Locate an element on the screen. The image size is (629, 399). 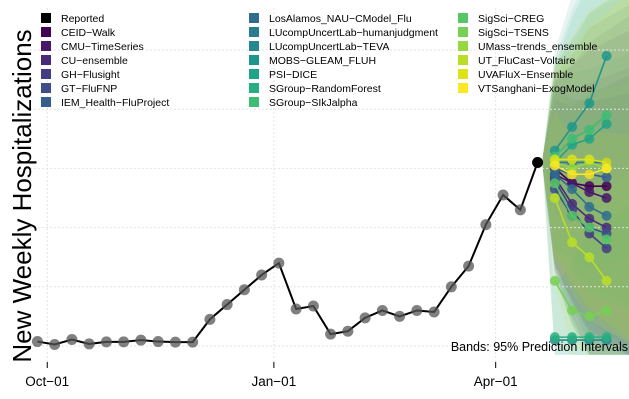
legend-swatch-gh-flusight is located at coordinates (46, 74).